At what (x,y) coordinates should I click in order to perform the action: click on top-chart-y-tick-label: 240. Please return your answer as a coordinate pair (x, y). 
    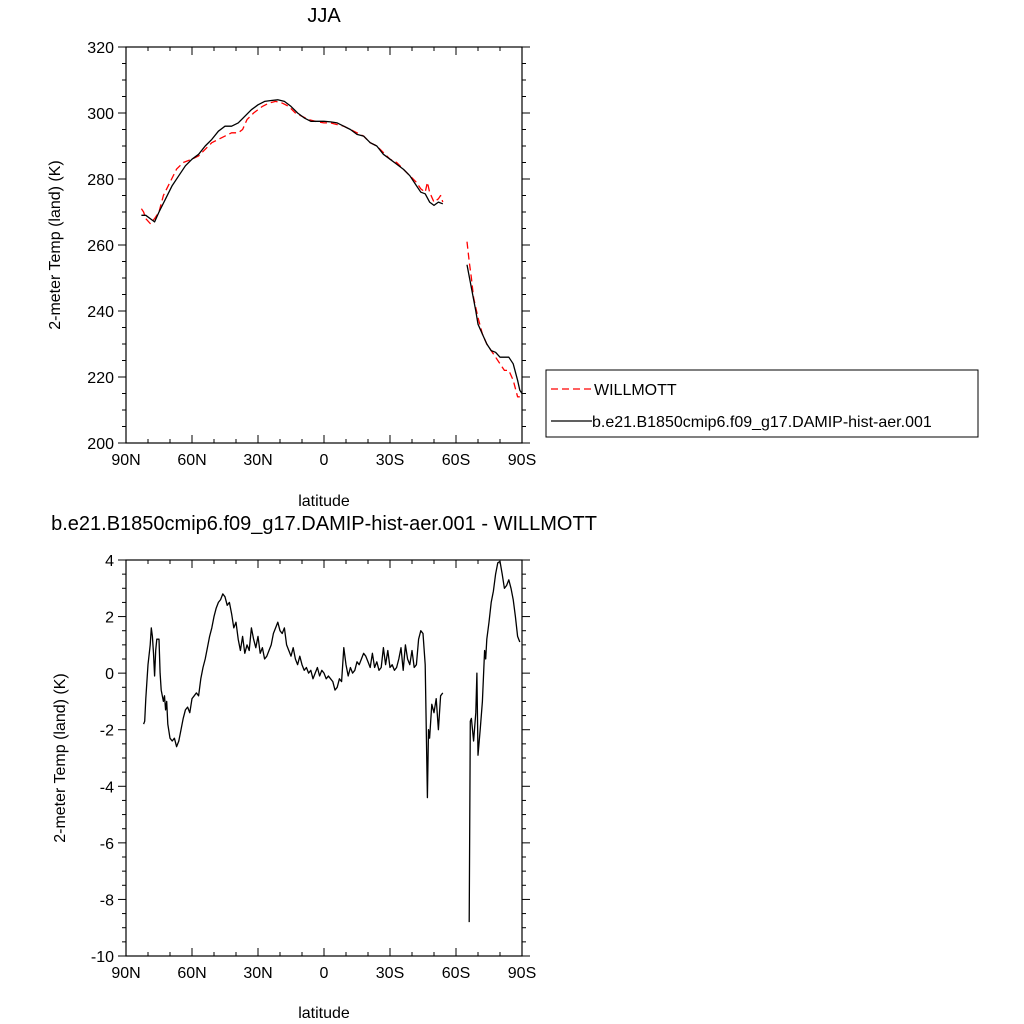
    Looking at the image, I should click on (100, 312).